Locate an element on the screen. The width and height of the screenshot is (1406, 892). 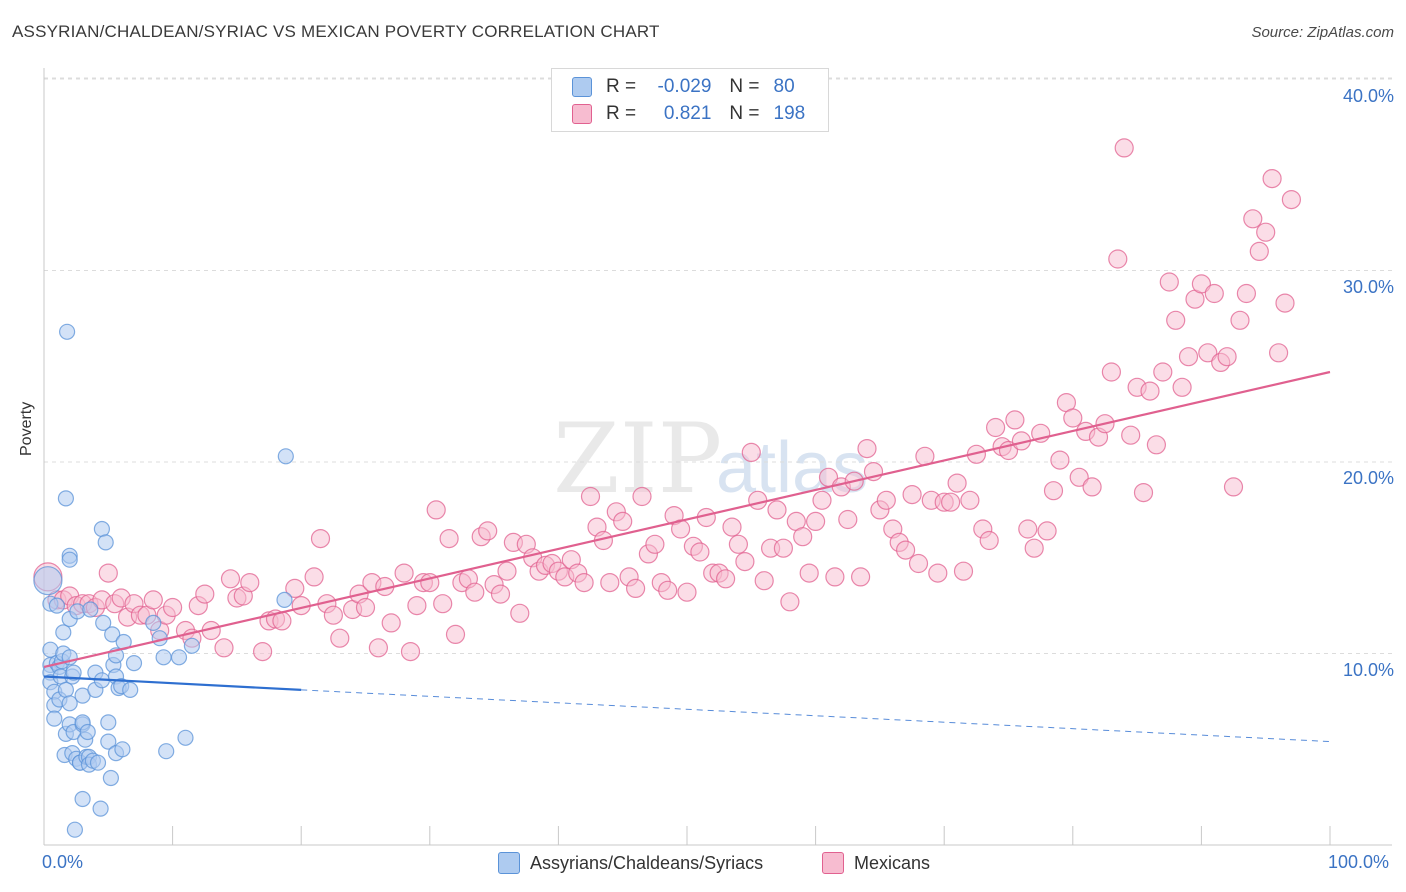
legend-swatch-blue is located at coordinates (582, 87).